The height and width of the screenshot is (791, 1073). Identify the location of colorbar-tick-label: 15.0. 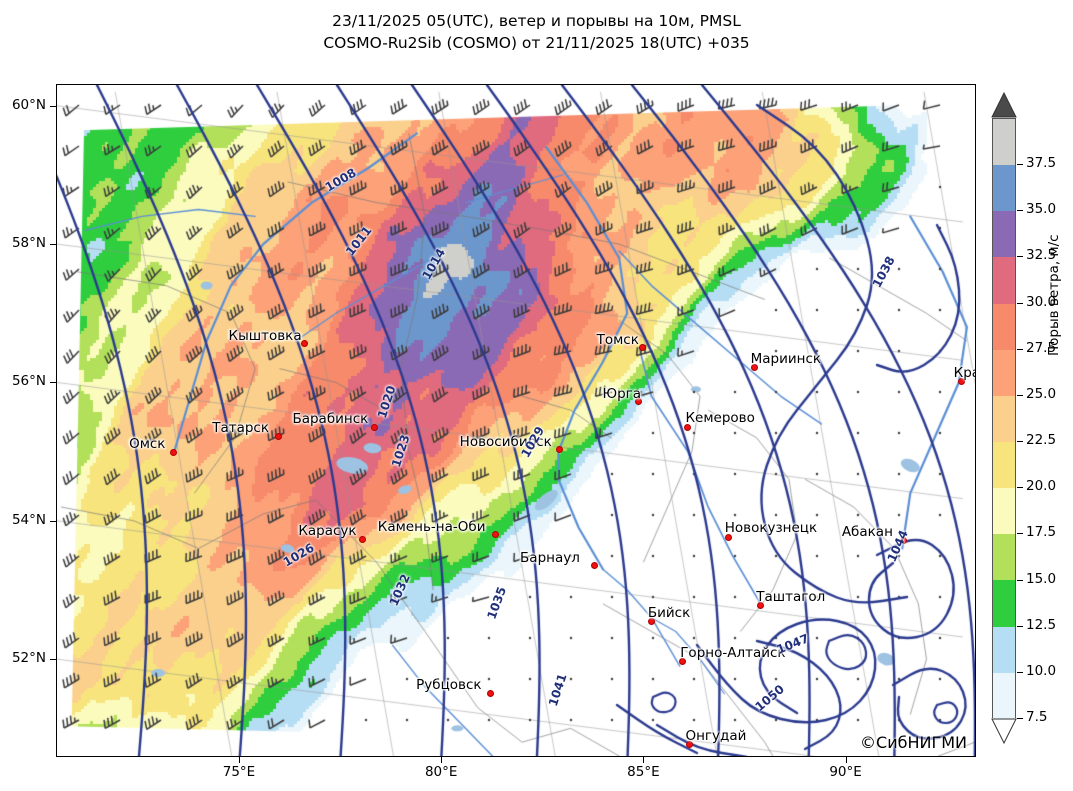
(1041, 578).